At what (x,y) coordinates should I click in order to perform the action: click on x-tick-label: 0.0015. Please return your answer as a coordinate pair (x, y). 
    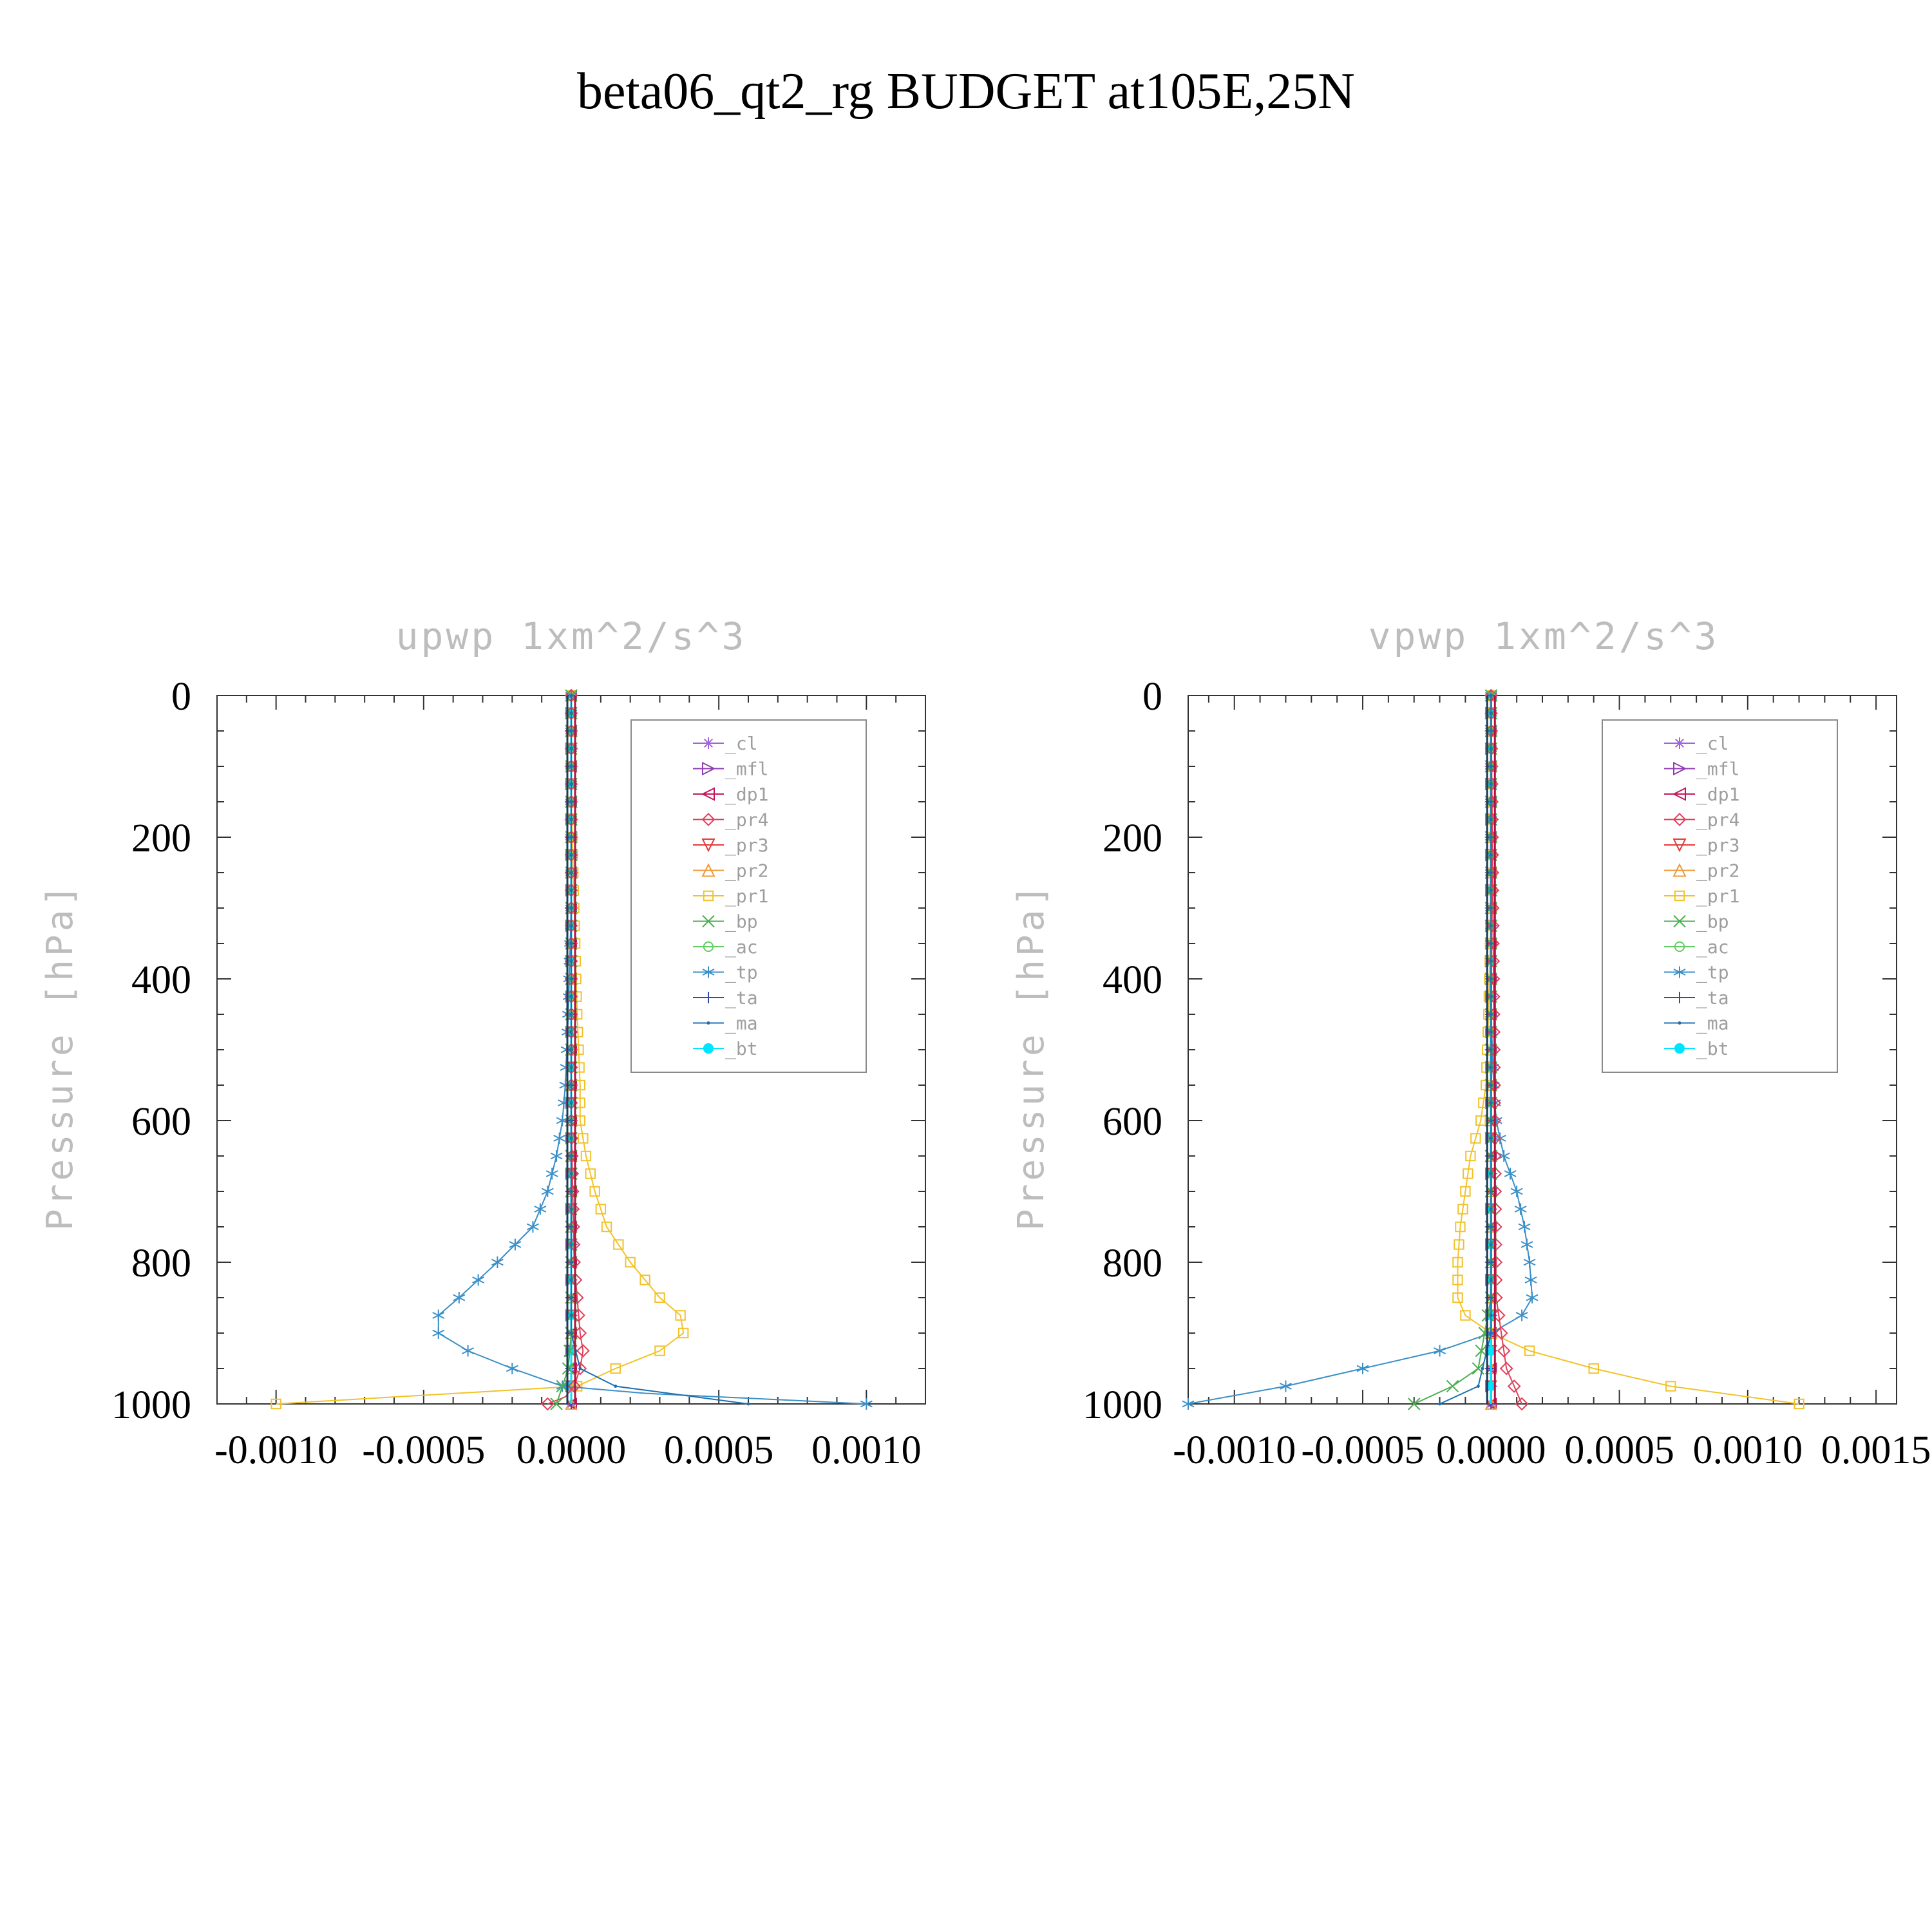
    Looking at the image, I should click on (1876, 1450).